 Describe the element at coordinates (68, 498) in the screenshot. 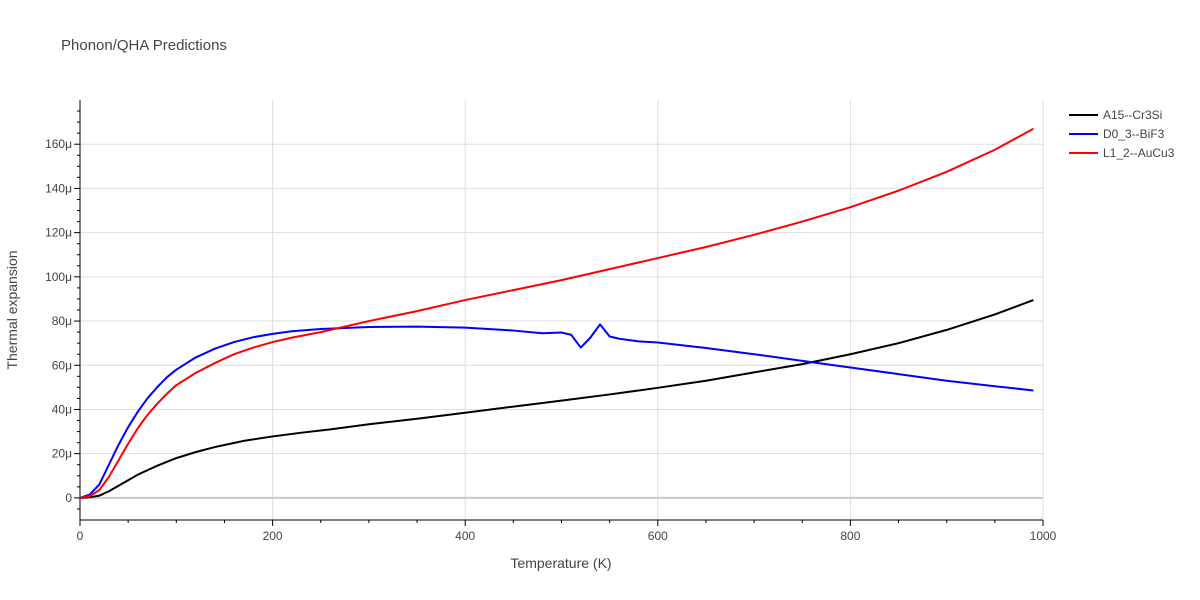

I see `y-tick-label: 0` at that location.